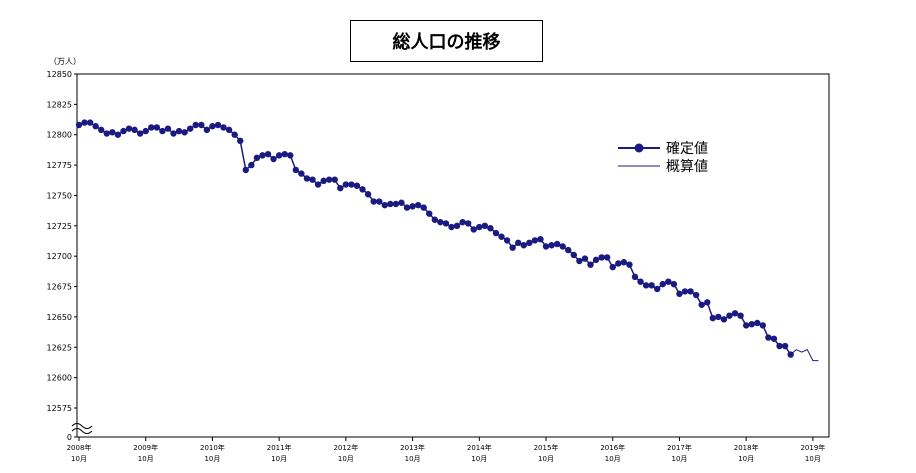 The width and height of the screenshot is (916, 473). Describe the element at coordinates (59, 135) in the screenshot. I see `y-tick-label: 12800` at that location.